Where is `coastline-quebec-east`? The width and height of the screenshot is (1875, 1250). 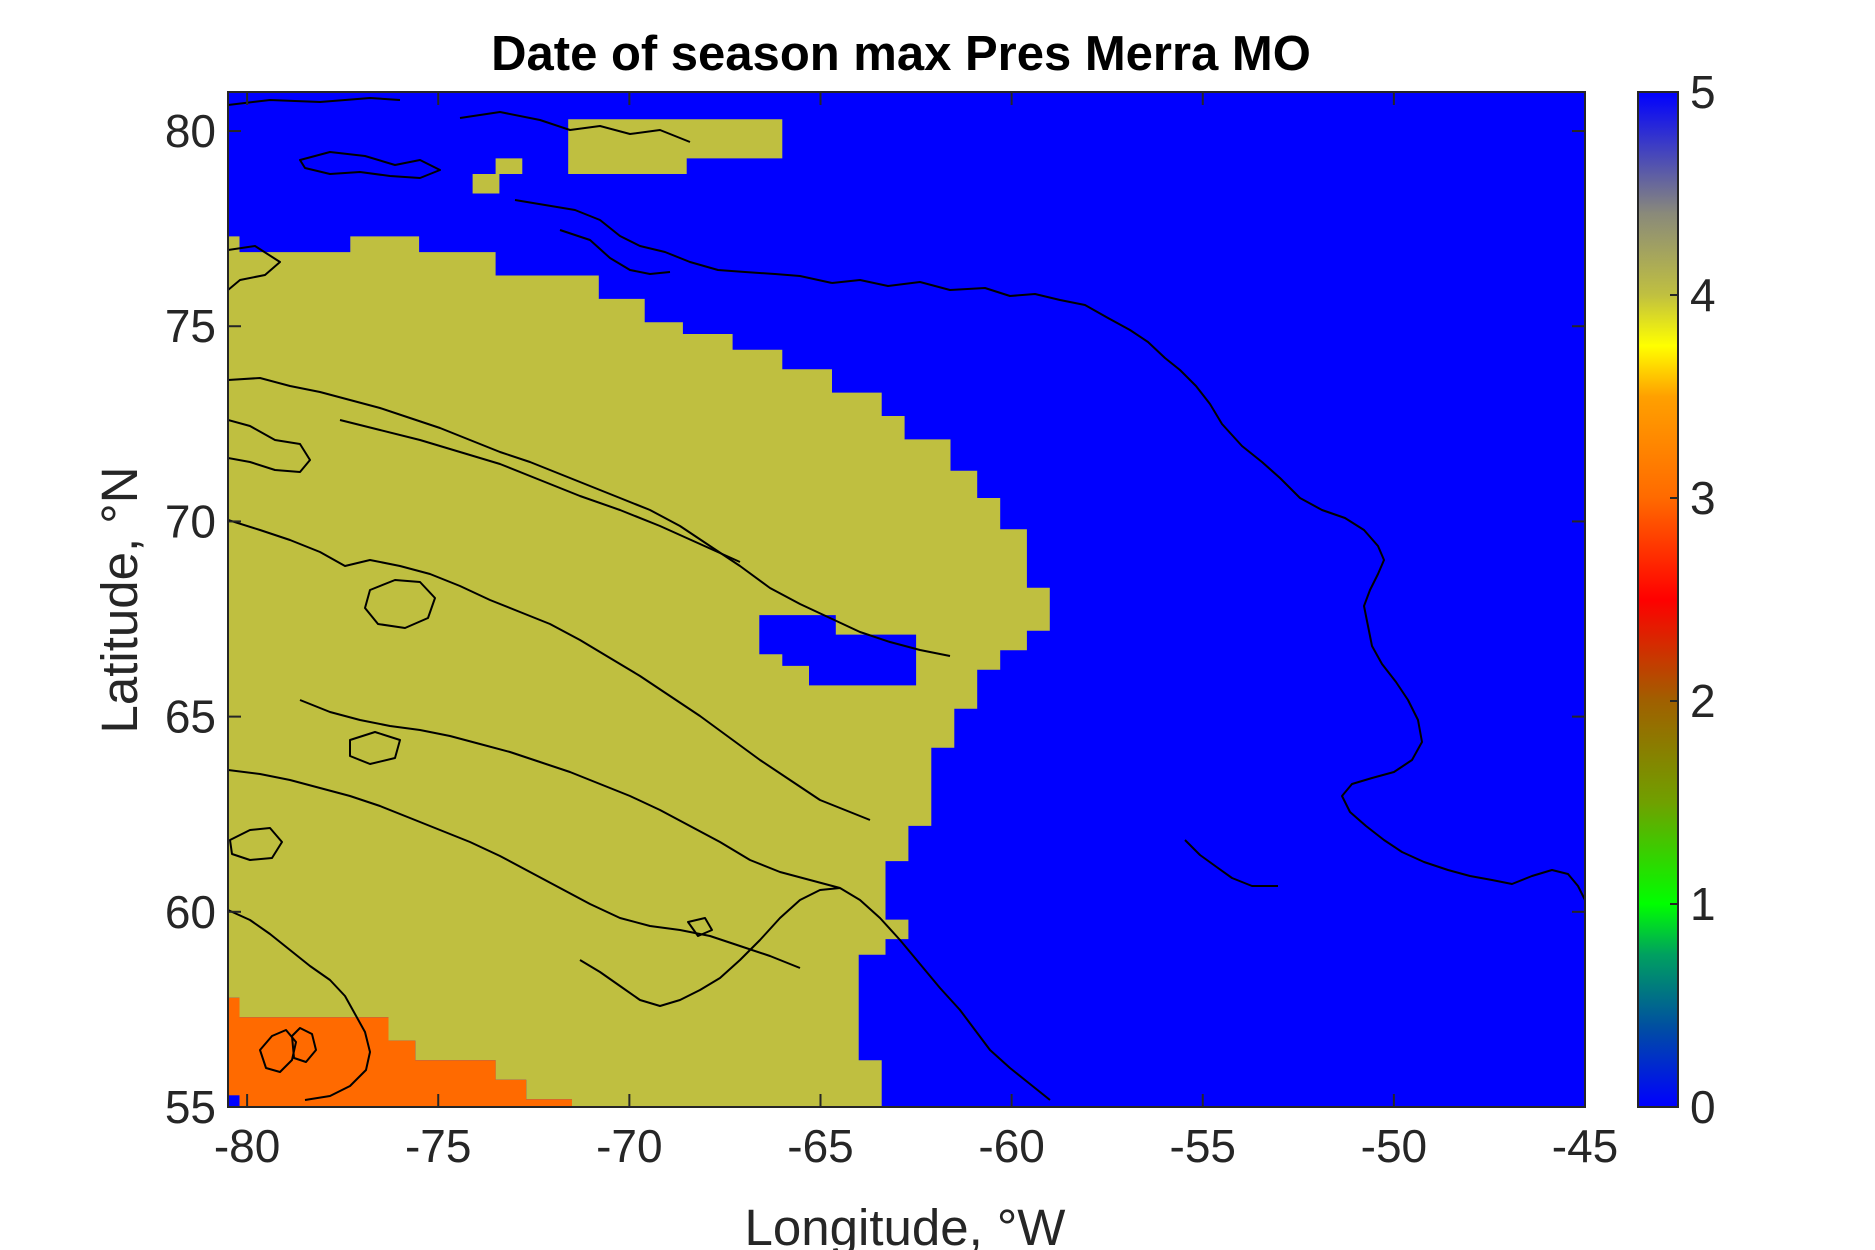
coastline-quebec-east is located at coordinates (815, 994).